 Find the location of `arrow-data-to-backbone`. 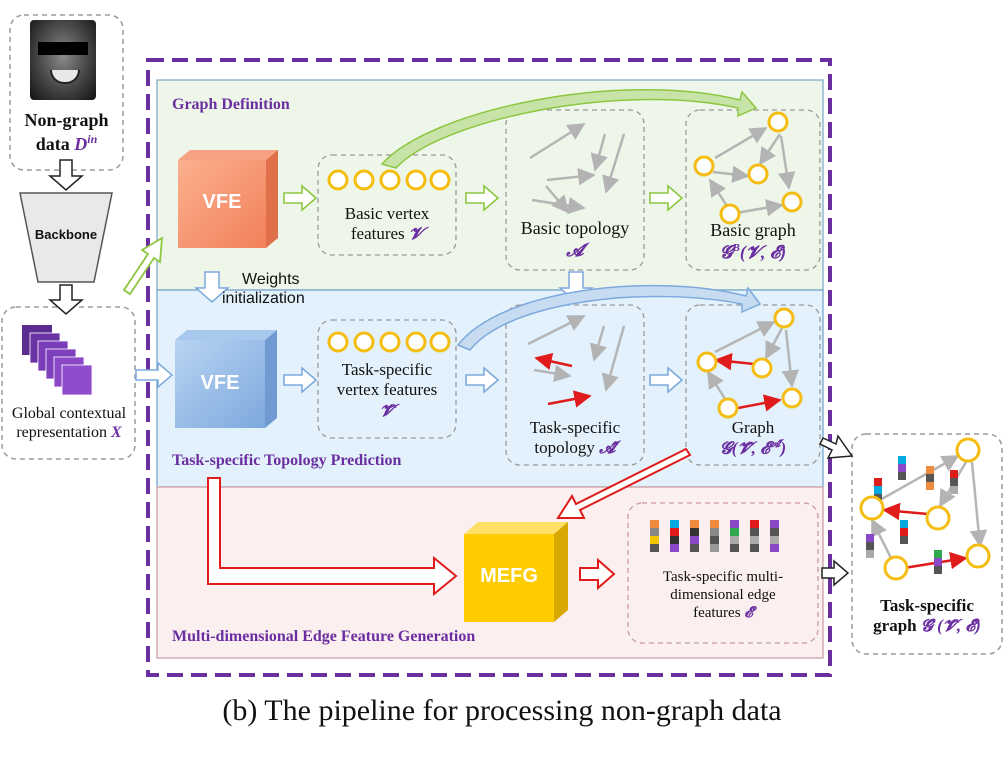

arrow-data-to-backbone is located at coordinates (66, 175).